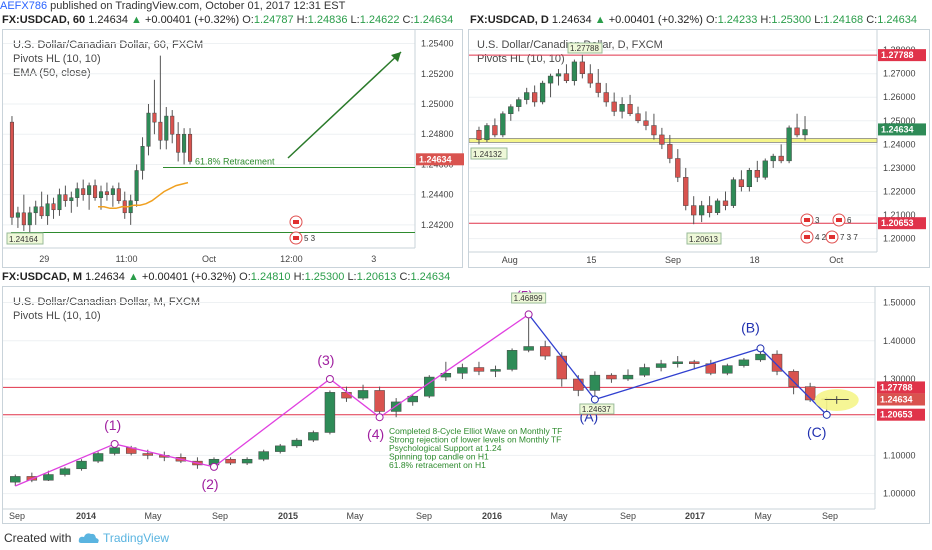 The height and width of the screenshot is (550, 932). What do you see at coordinates (136, 538) in the screenshot?
I see `tradingview-logo-text: TradingView` at bounding box center [136, 538].